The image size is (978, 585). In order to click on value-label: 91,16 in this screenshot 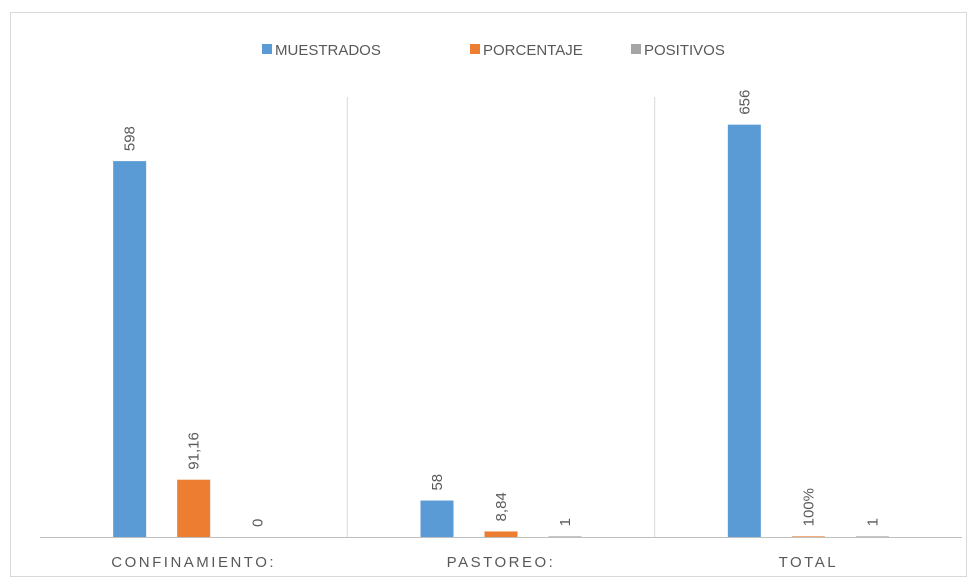, I will do `click(194, 451)`.